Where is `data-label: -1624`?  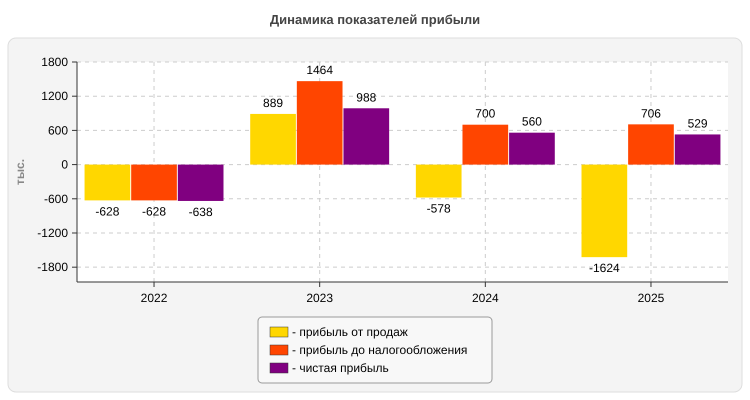
data-label: -1624 is located at coordinates (604, 268).